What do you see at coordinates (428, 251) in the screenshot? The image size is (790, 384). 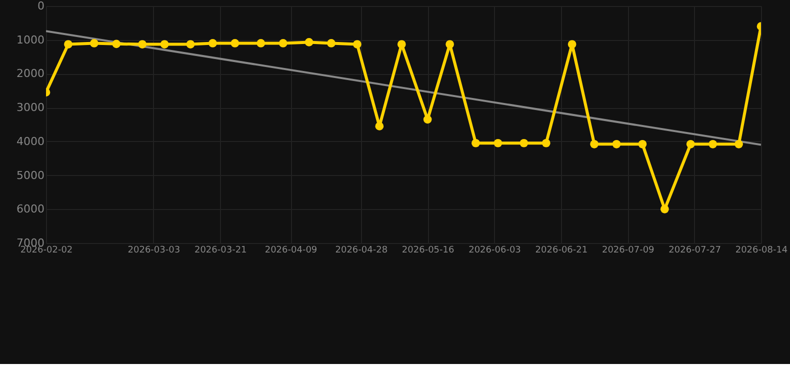 I see `x-tick-label: 2026-05-16` at bounding box center [428, 251].